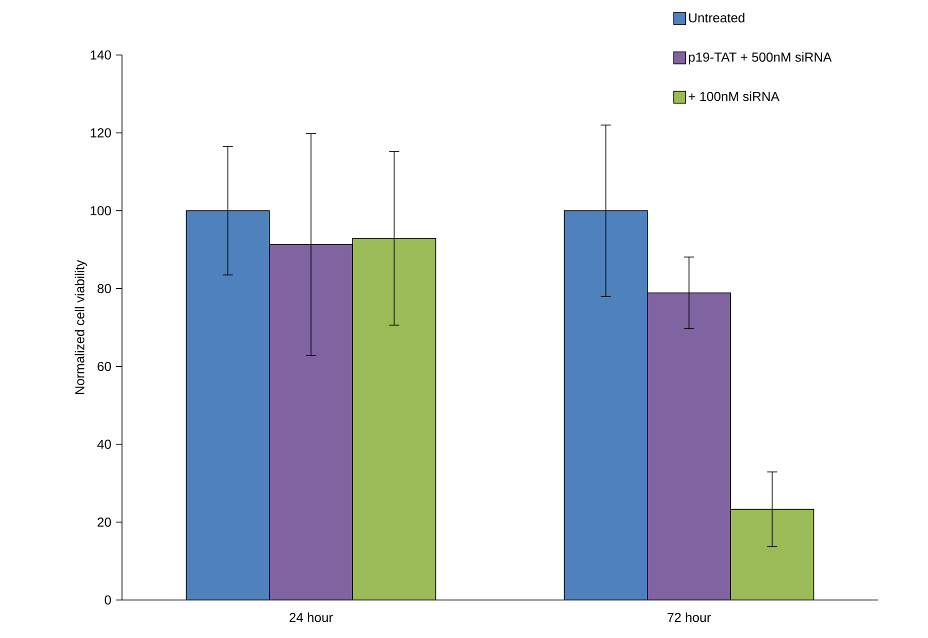 The width and height of the screenshot is (928, 638). What do you see at coordinates (100, 211) in the screenshot?
I see `y-tick-label: 100` at bounding box center [100, 211].